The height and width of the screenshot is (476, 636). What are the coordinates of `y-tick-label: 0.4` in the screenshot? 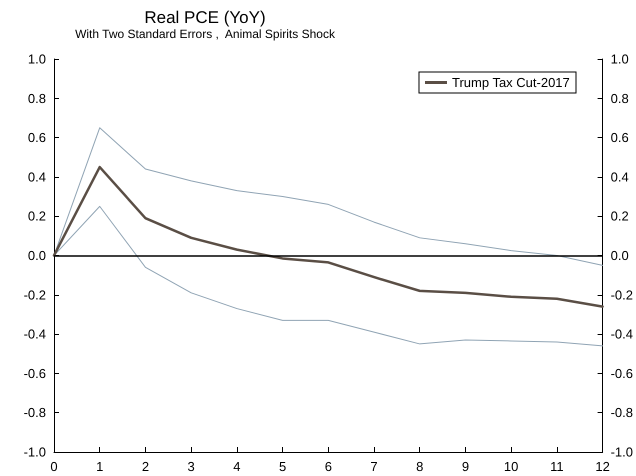 It's located at (37, 176).